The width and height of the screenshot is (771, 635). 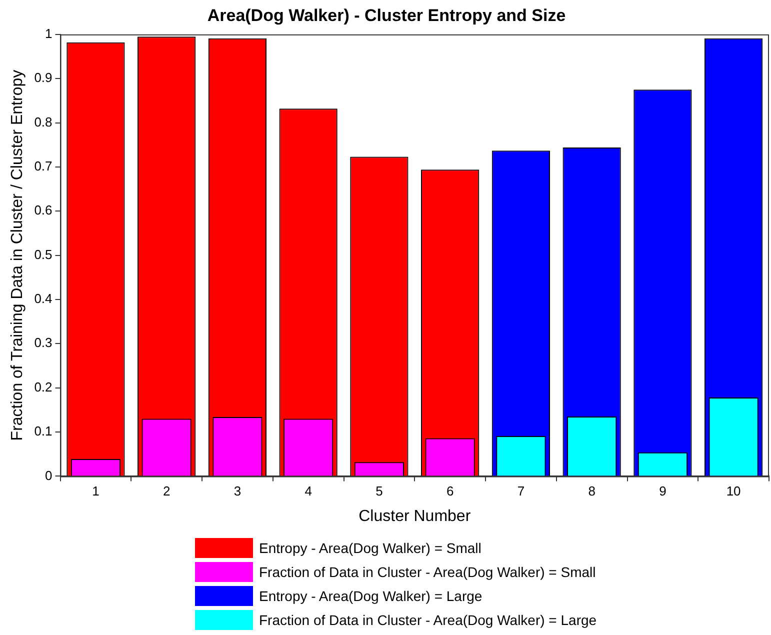 I want to click on x-tick-label: 8, so click(x=592, y=491).